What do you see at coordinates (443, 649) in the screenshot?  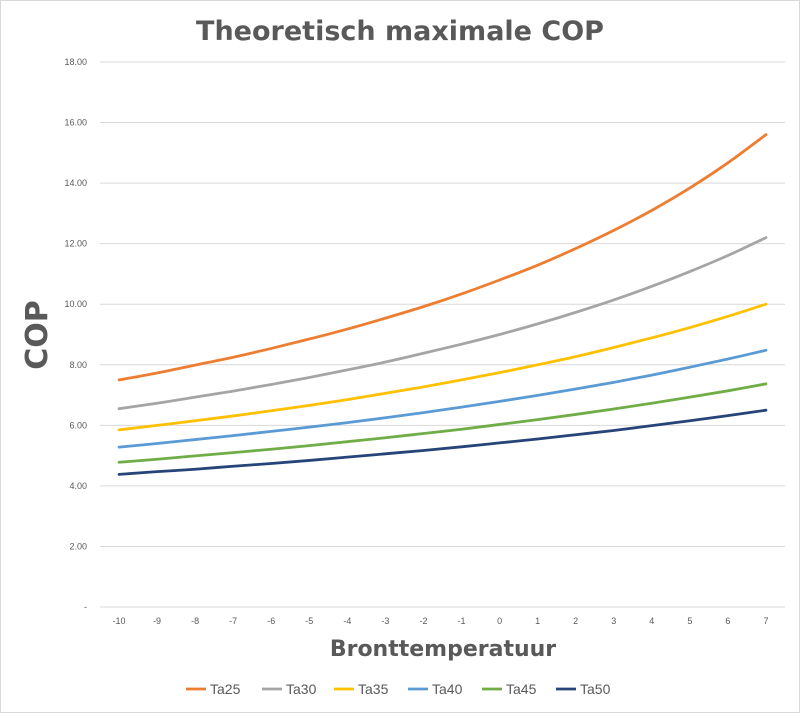 I see `x-axis-label: Bronttemperatuur` at bounding box center [443, 649].